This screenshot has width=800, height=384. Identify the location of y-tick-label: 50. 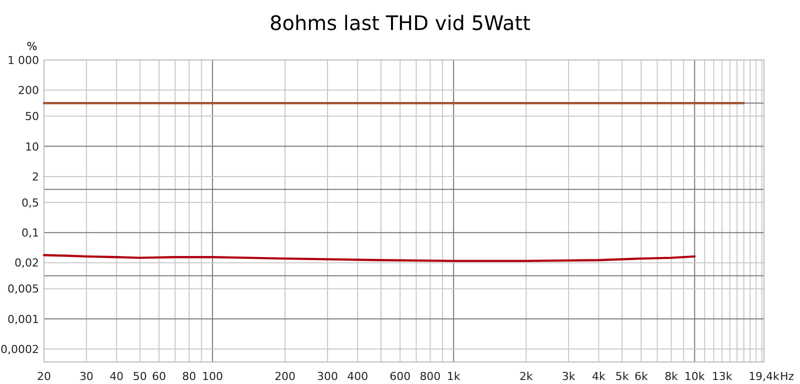
(32, 117).